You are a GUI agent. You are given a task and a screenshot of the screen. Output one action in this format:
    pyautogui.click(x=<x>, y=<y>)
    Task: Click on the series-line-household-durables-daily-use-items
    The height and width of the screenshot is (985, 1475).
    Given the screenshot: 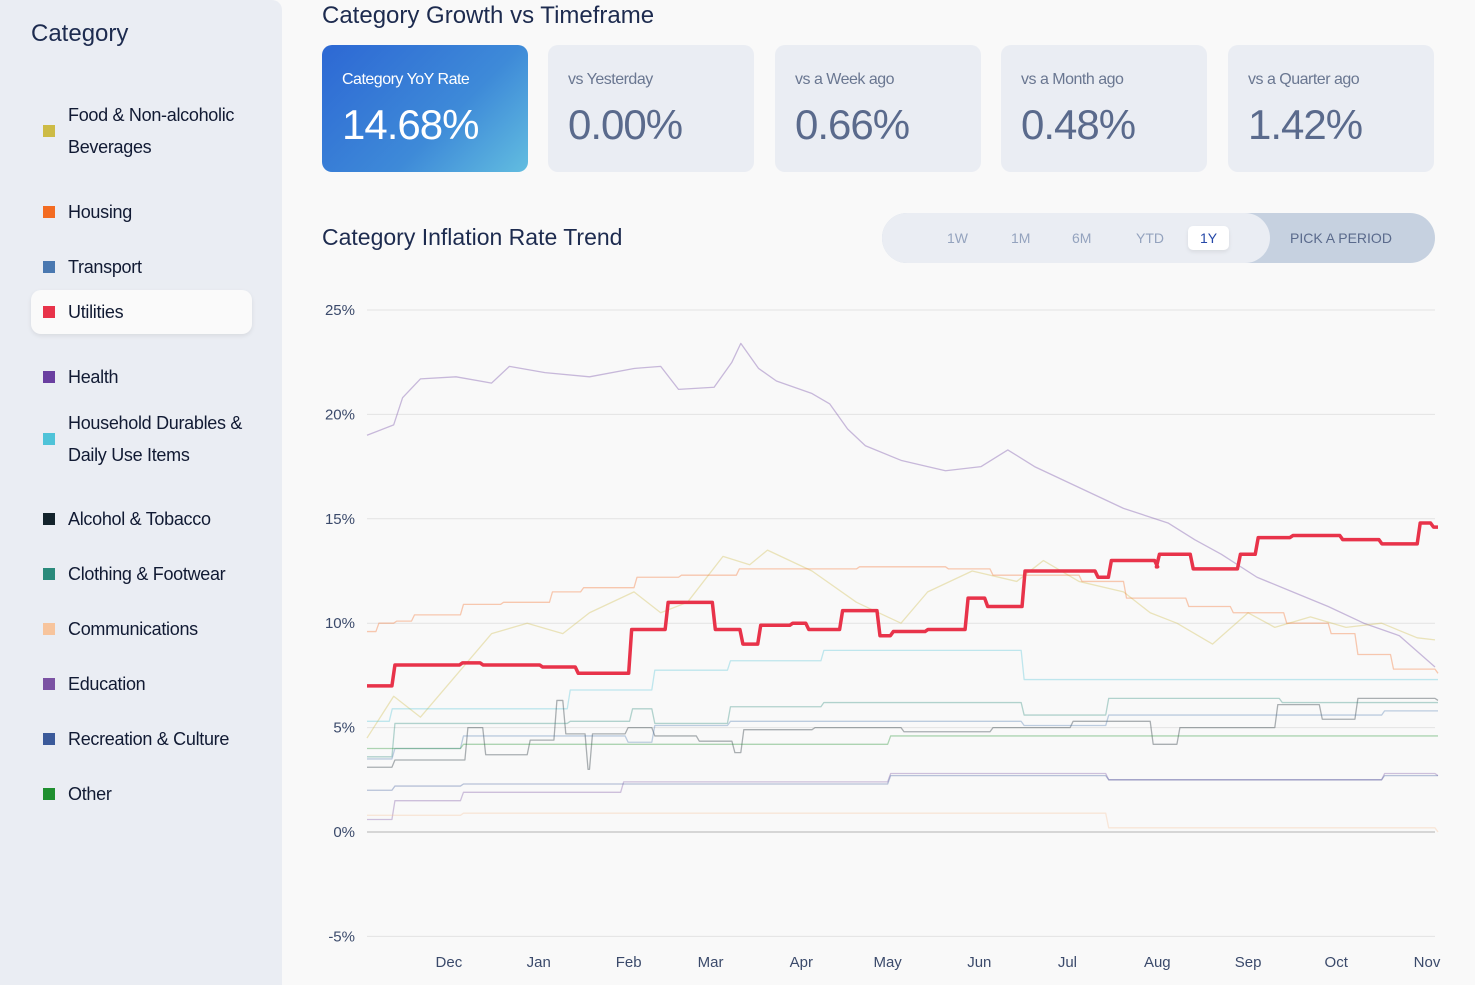 What is the action you would take?
    pyautogui.click(x=902, y=685)
    